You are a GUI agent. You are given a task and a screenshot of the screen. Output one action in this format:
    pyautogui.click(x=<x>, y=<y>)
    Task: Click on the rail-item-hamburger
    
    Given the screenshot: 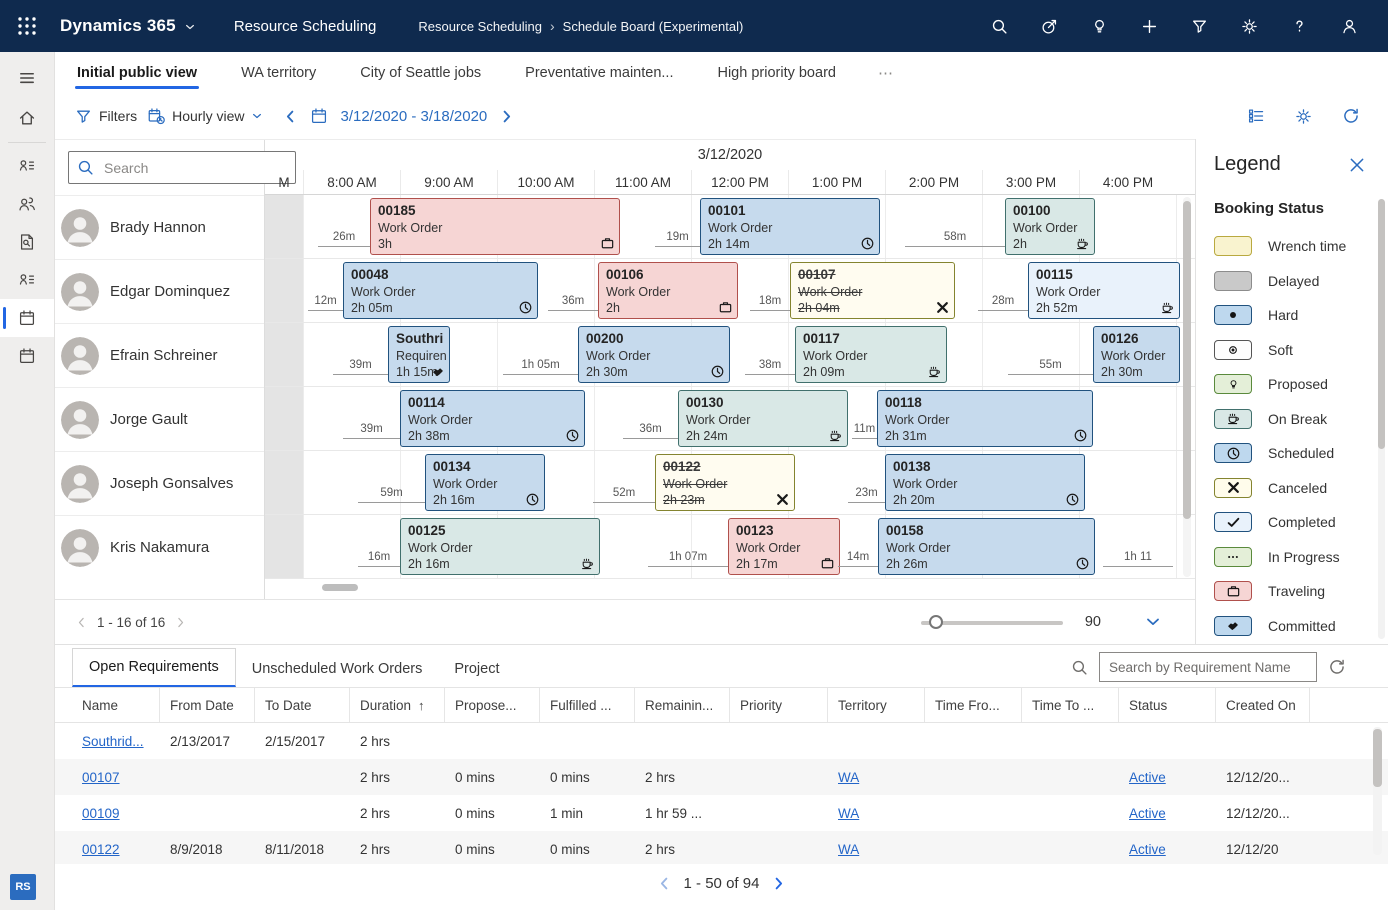 What is the action you would take?
    pyautogui.click(x=27, y=78)
    